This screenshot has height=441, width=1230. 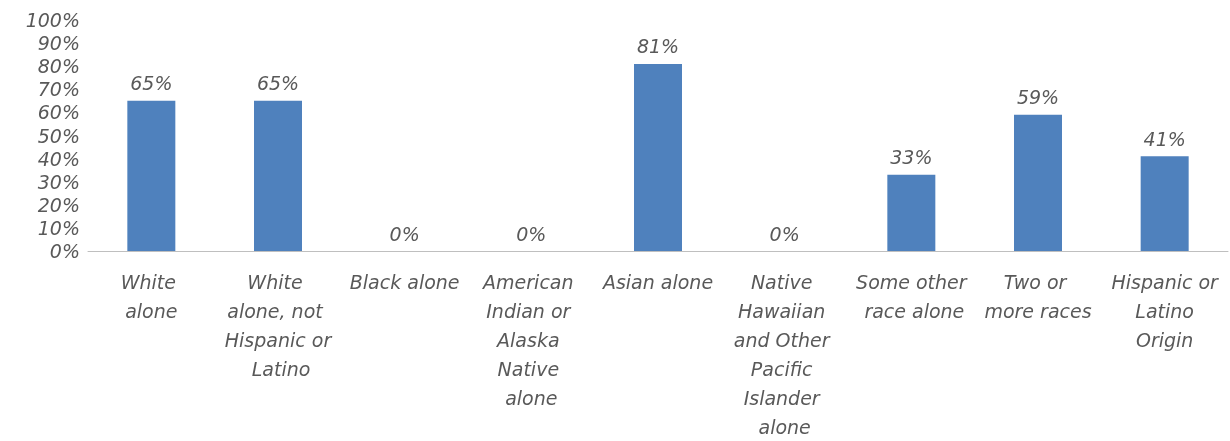 I want to click on y-tick-label: 100%, so click(x=52, y=20).